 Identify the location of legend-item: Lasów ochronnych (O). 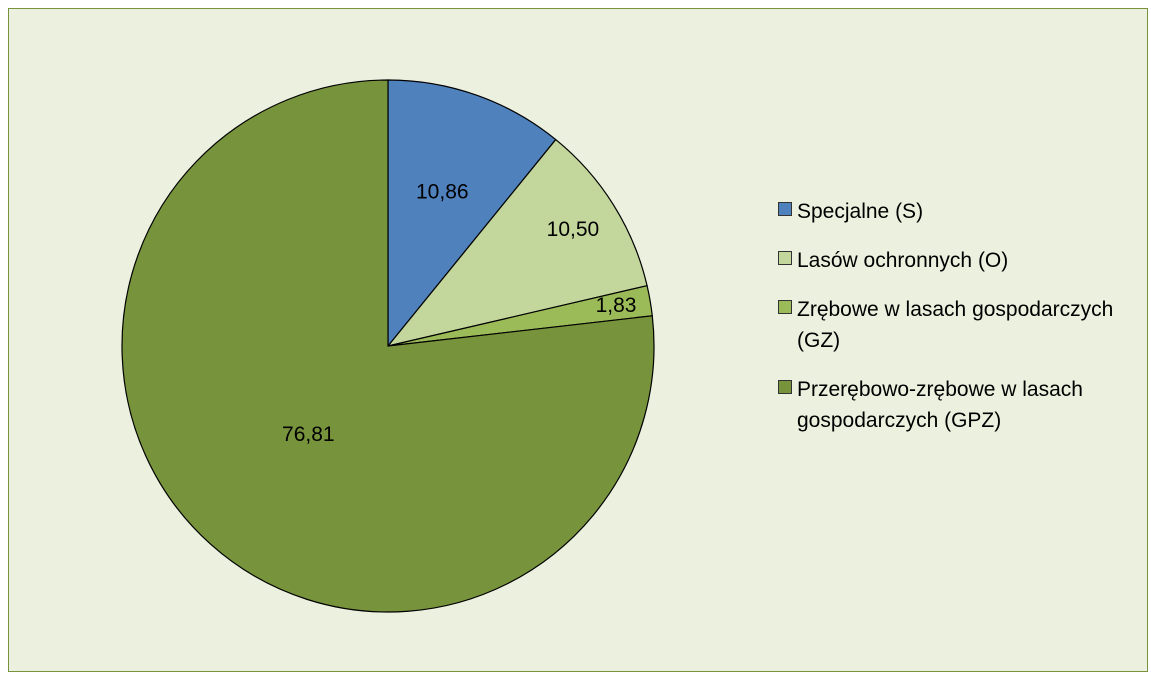
(958, 260).